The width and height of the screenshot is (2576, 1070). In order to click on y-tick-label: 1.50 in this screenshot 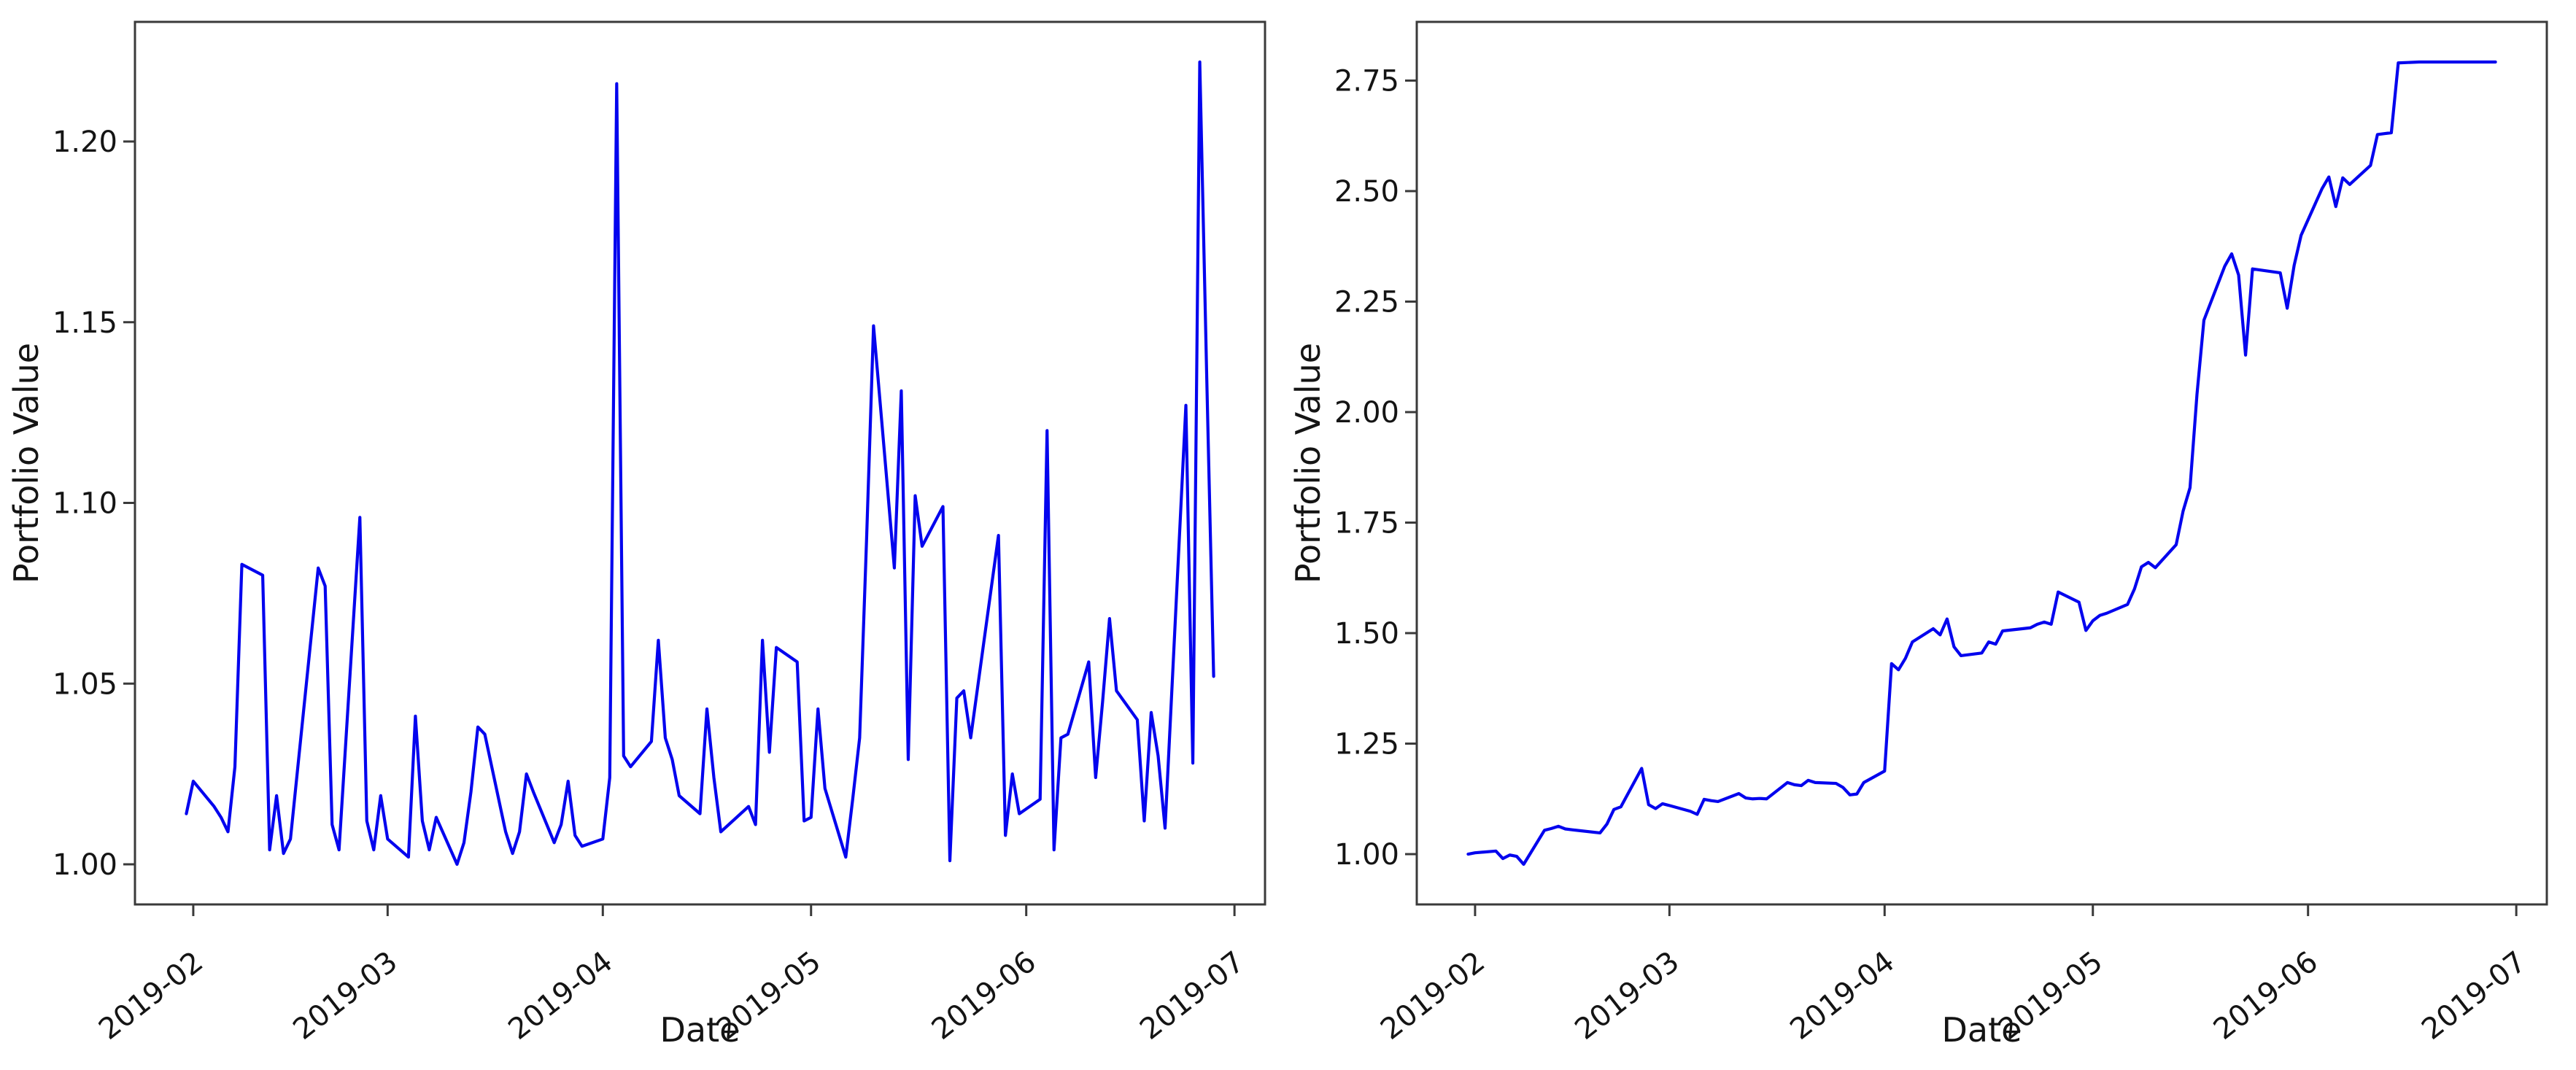, I will do `click(1366, 634)`.